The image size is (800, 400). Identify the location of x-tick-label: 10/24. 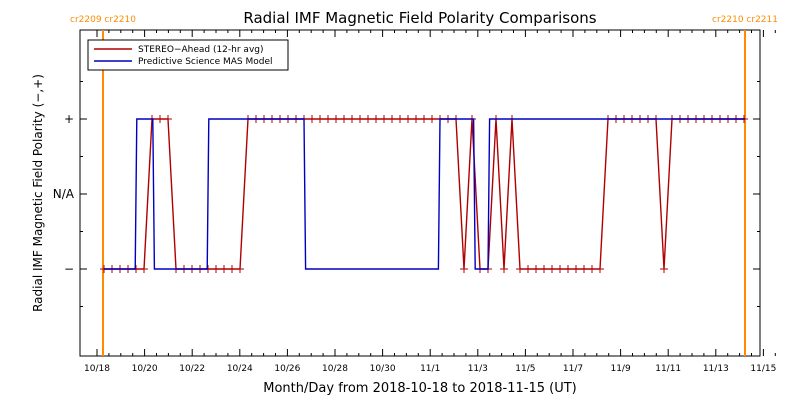
(240, 369).